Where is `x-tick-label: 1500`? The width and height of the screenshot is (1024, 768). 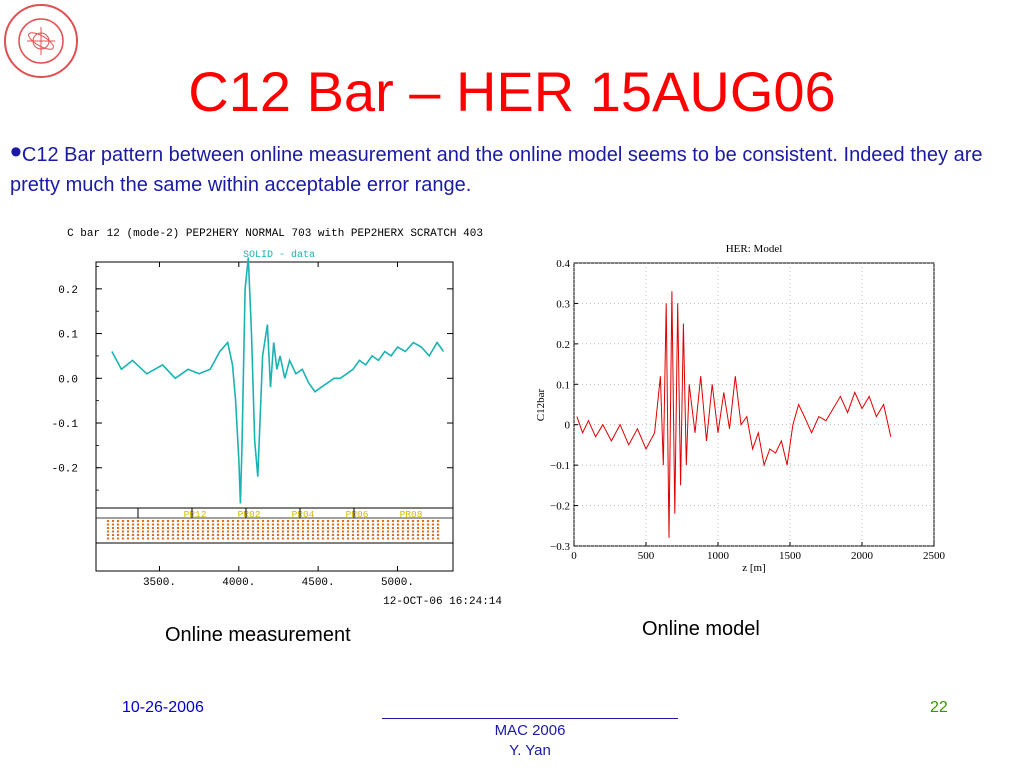 x-tick-label: 1500 is located at coordinates (790, 556).